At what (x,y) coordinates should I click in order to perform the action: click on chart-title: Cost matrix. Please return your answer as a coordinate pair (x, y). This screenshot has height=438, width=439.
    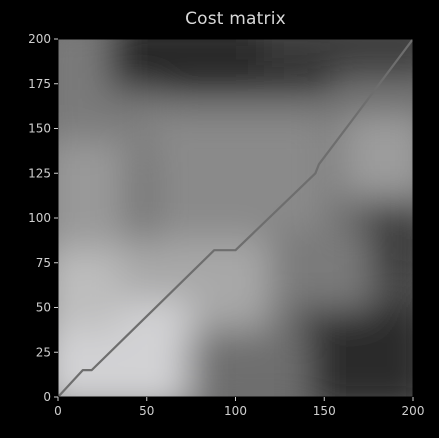
    Looking at the image, I should click on (235, 19).